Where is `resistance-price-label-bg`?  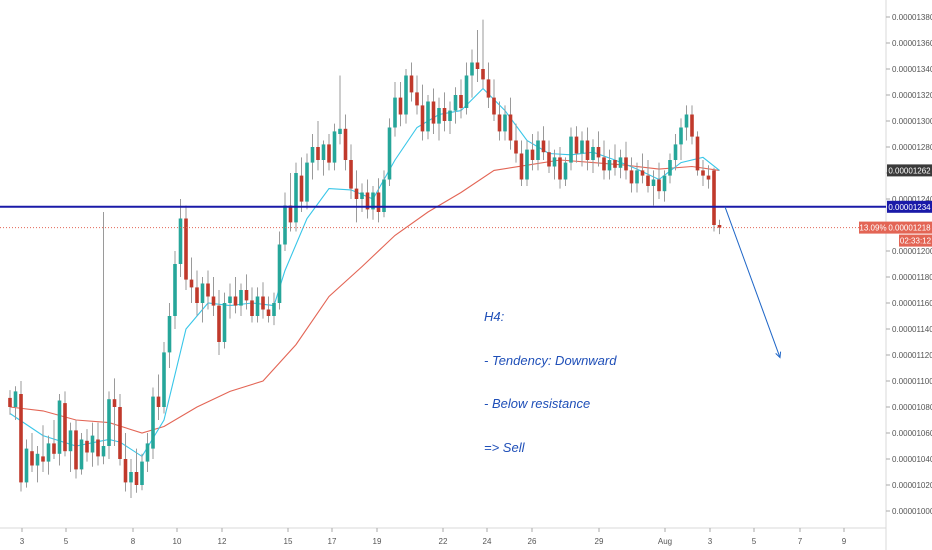 resistance-price-label-bg is located at coordinates (909, 206).